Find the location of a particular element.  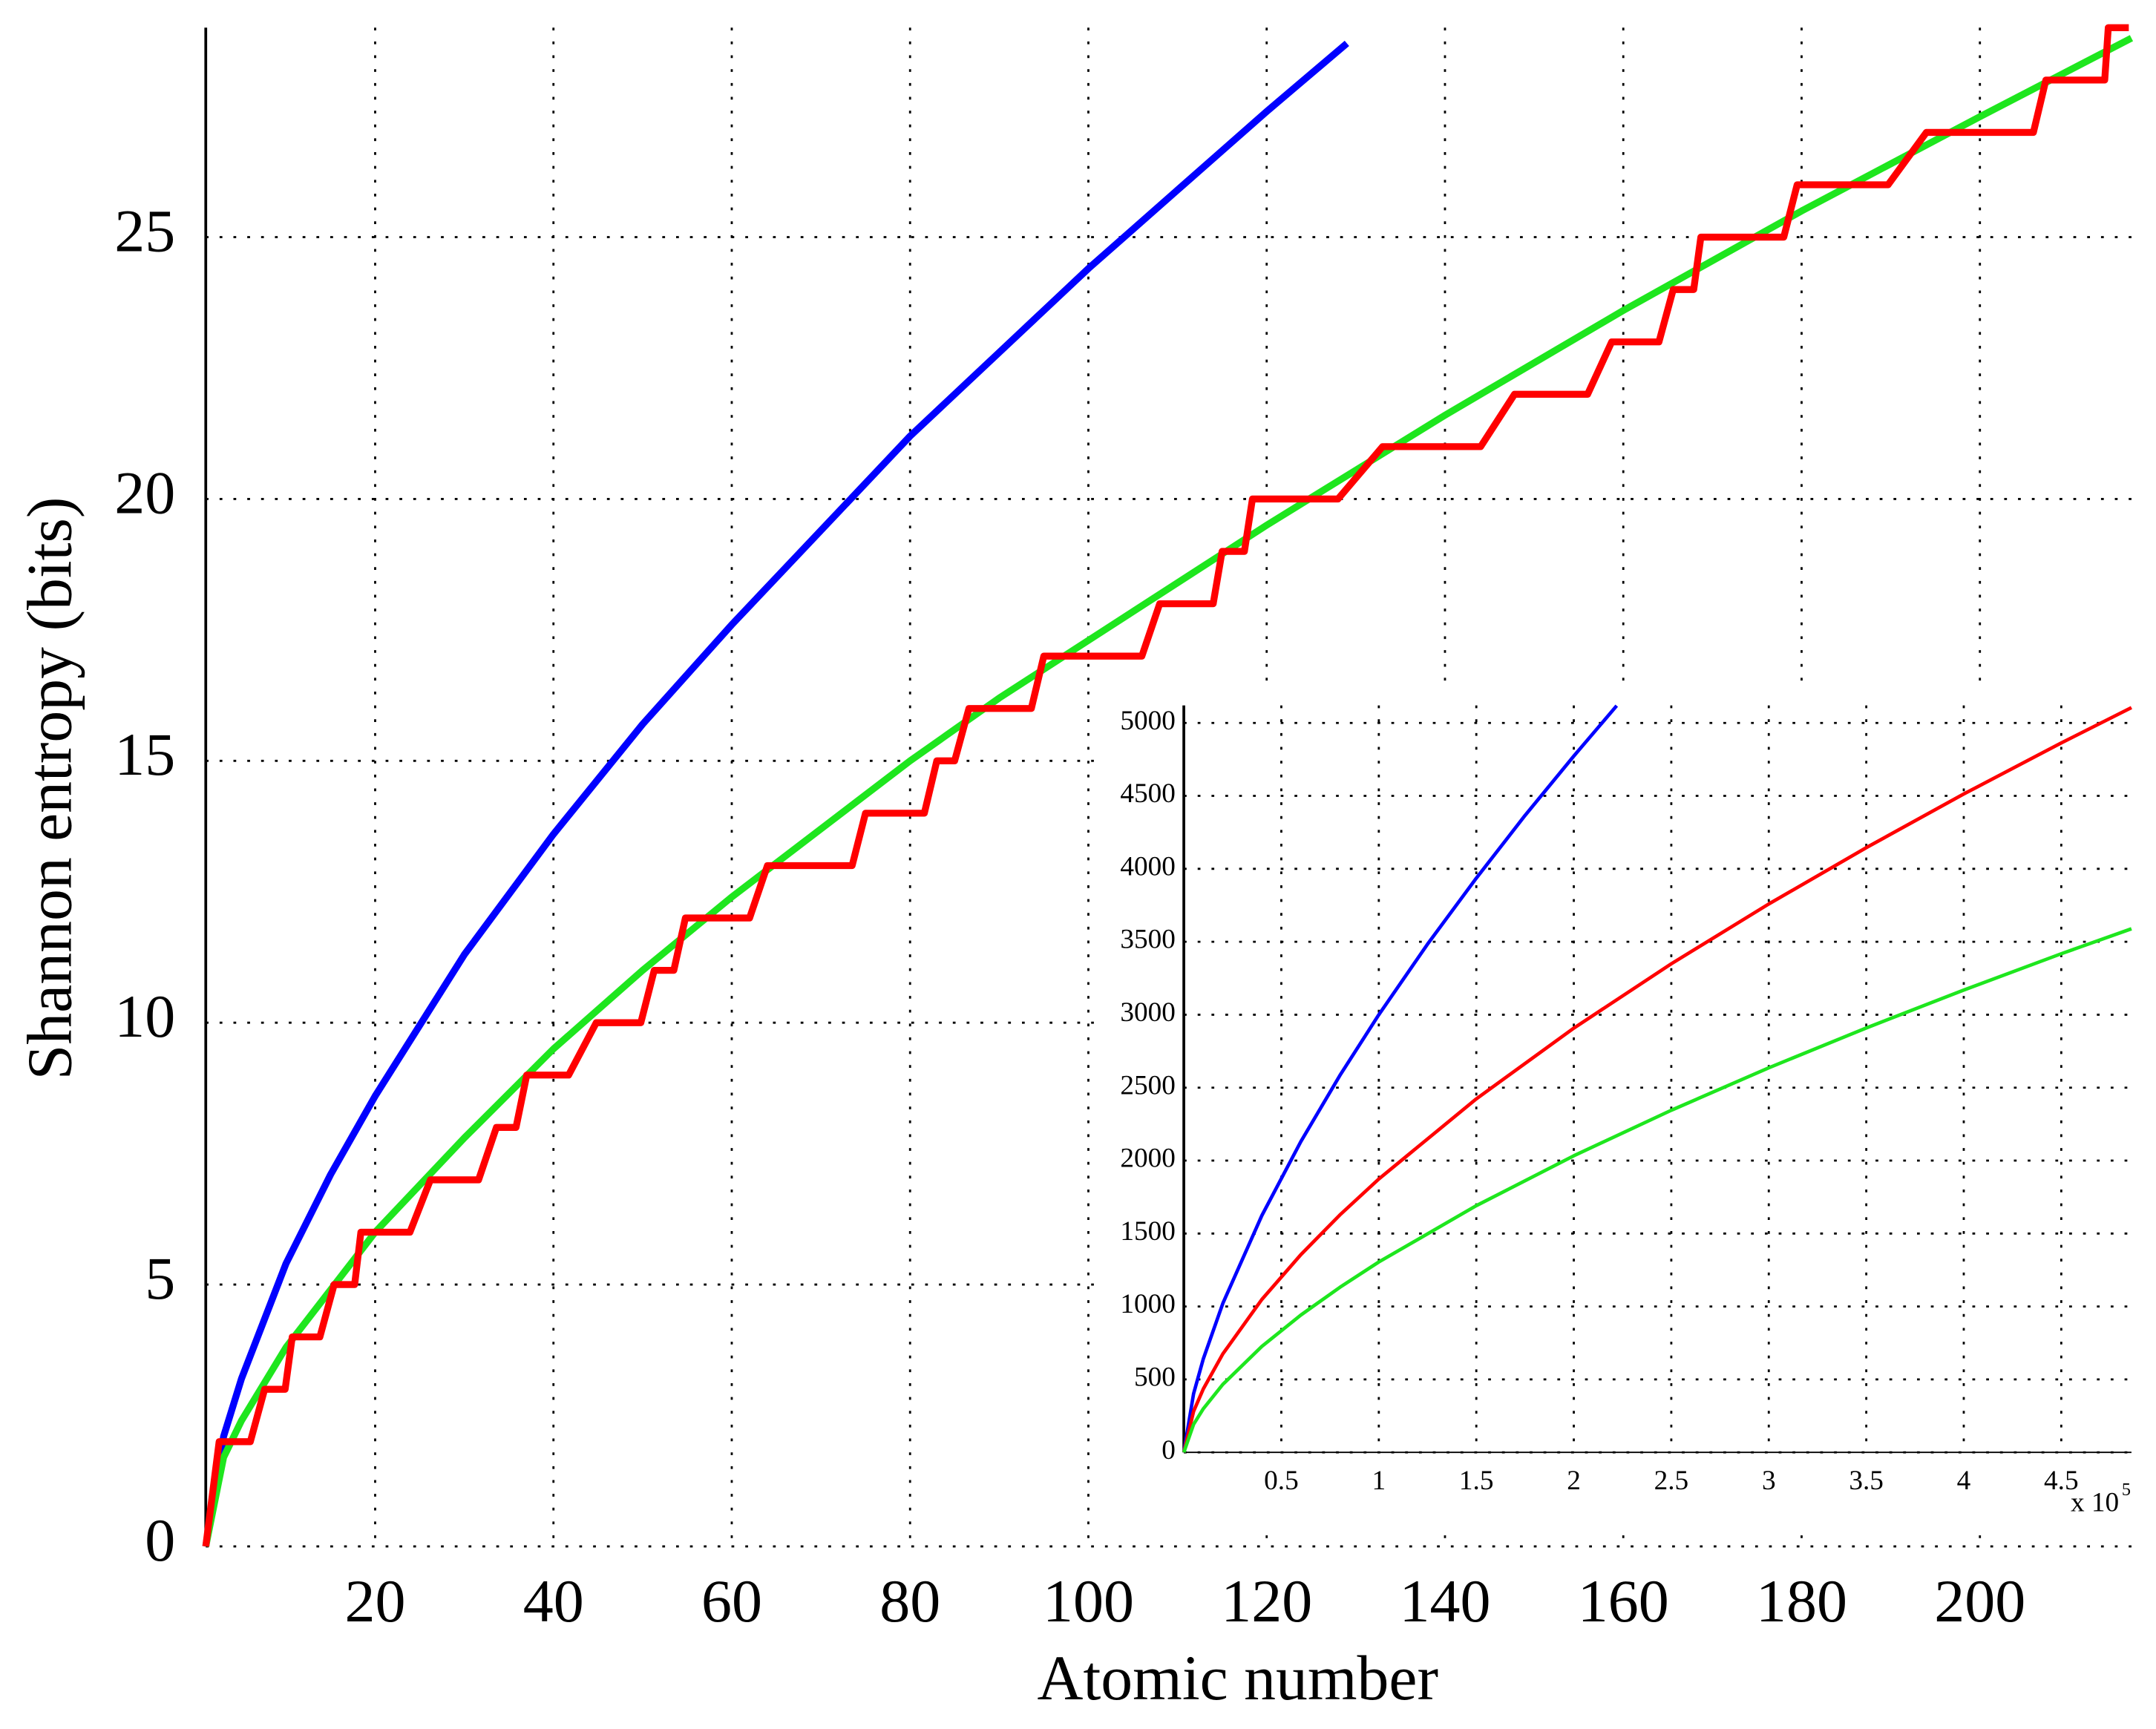

x-tick-label: 0.5 is located at coordinates (1281, 1481).